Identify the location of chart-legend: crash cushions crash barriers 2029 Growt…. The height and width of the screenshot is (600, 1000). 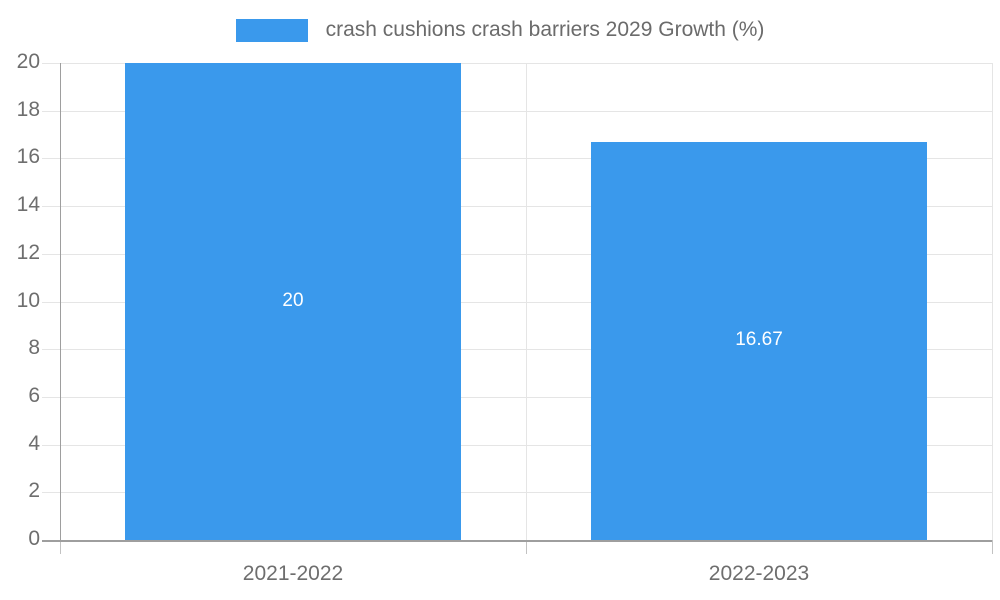
(500, 30).